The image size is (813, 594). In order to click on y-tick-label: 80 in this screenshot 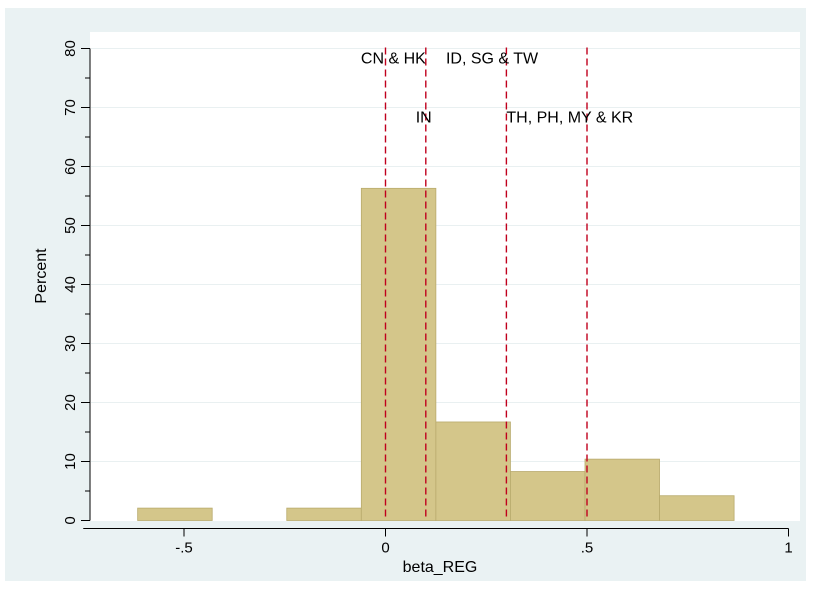, I will do `click(70, 48)`.